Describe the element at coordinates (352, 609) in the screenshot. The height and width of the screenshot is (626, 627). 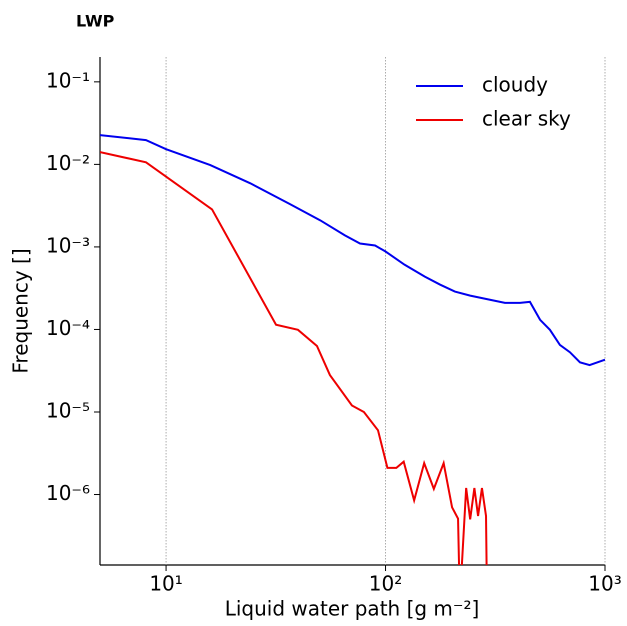
I see `x-axis-label: Liquid water path [g m⁻²]` at that location.